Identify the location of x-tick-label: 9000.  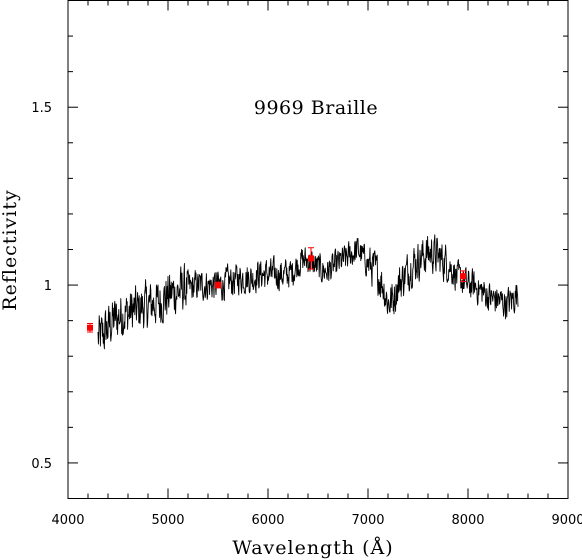
(566, 520).